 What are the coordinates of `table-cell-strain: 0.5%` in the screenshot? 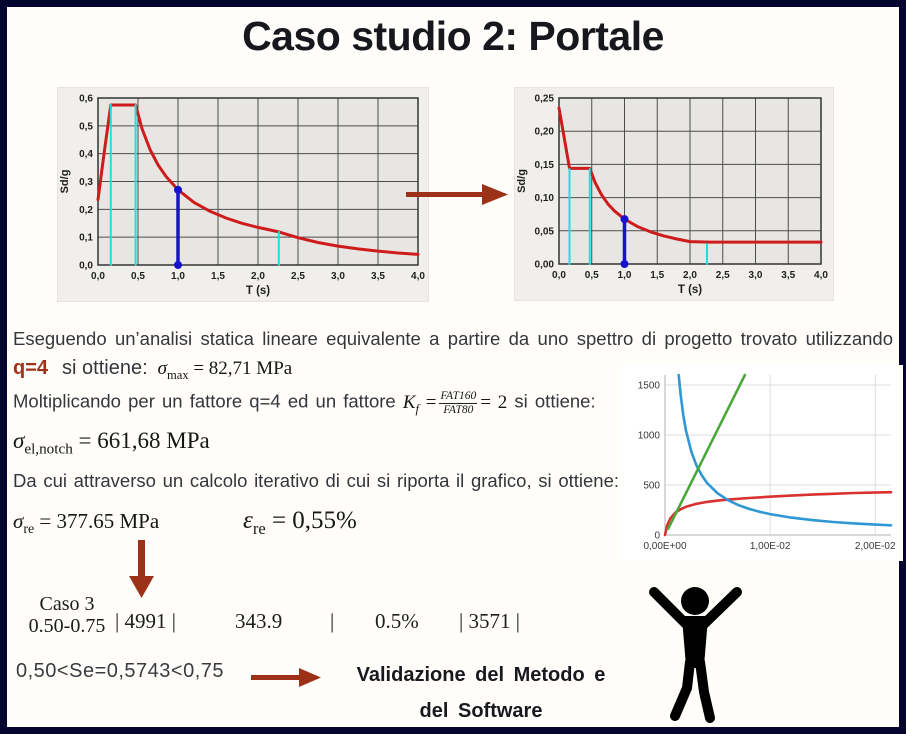 It's located at (397, 621).